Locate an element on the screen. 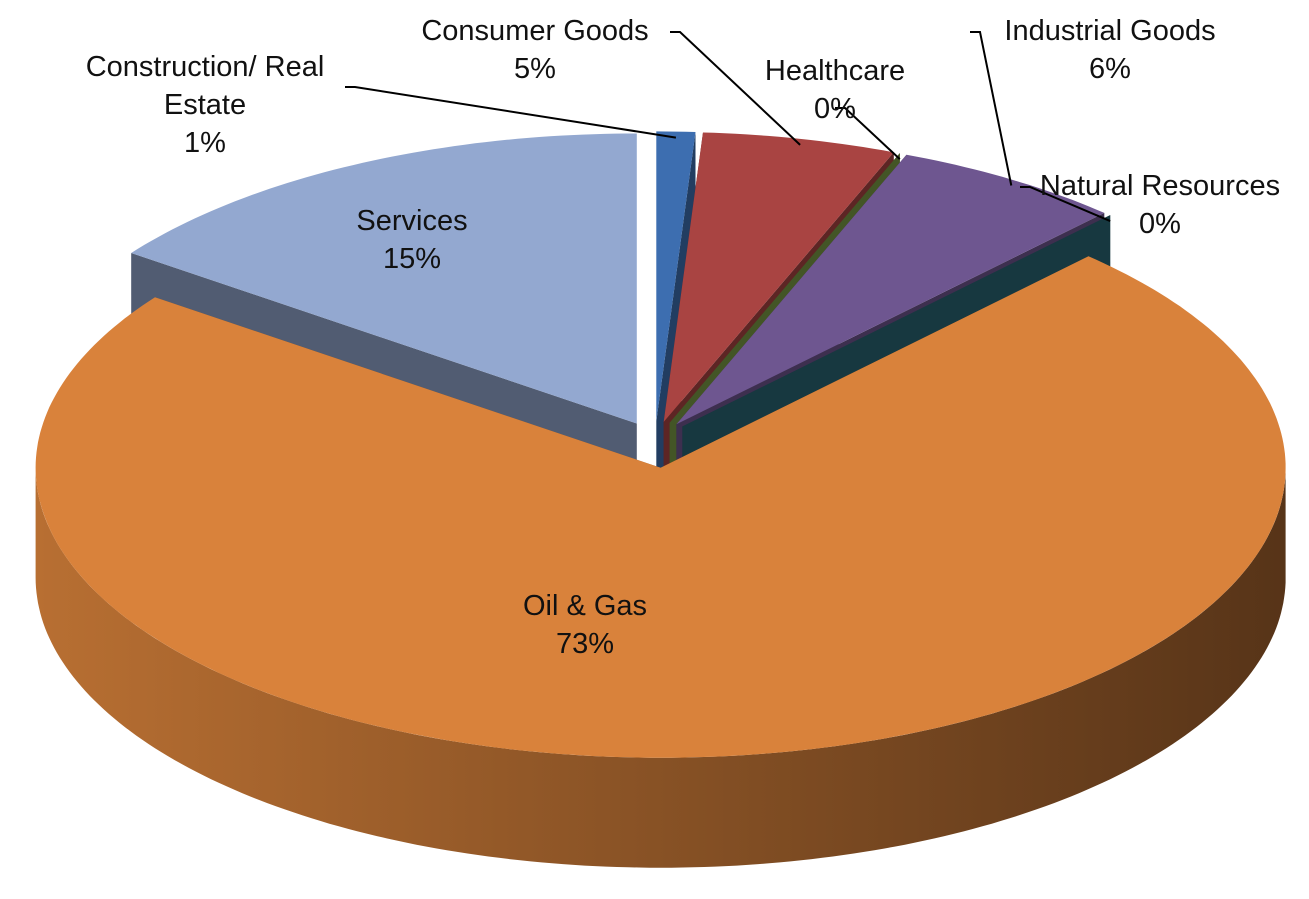 This screenshot has height=899, width=1309. category-name: Healthcare is located at coordinates (835, 71).